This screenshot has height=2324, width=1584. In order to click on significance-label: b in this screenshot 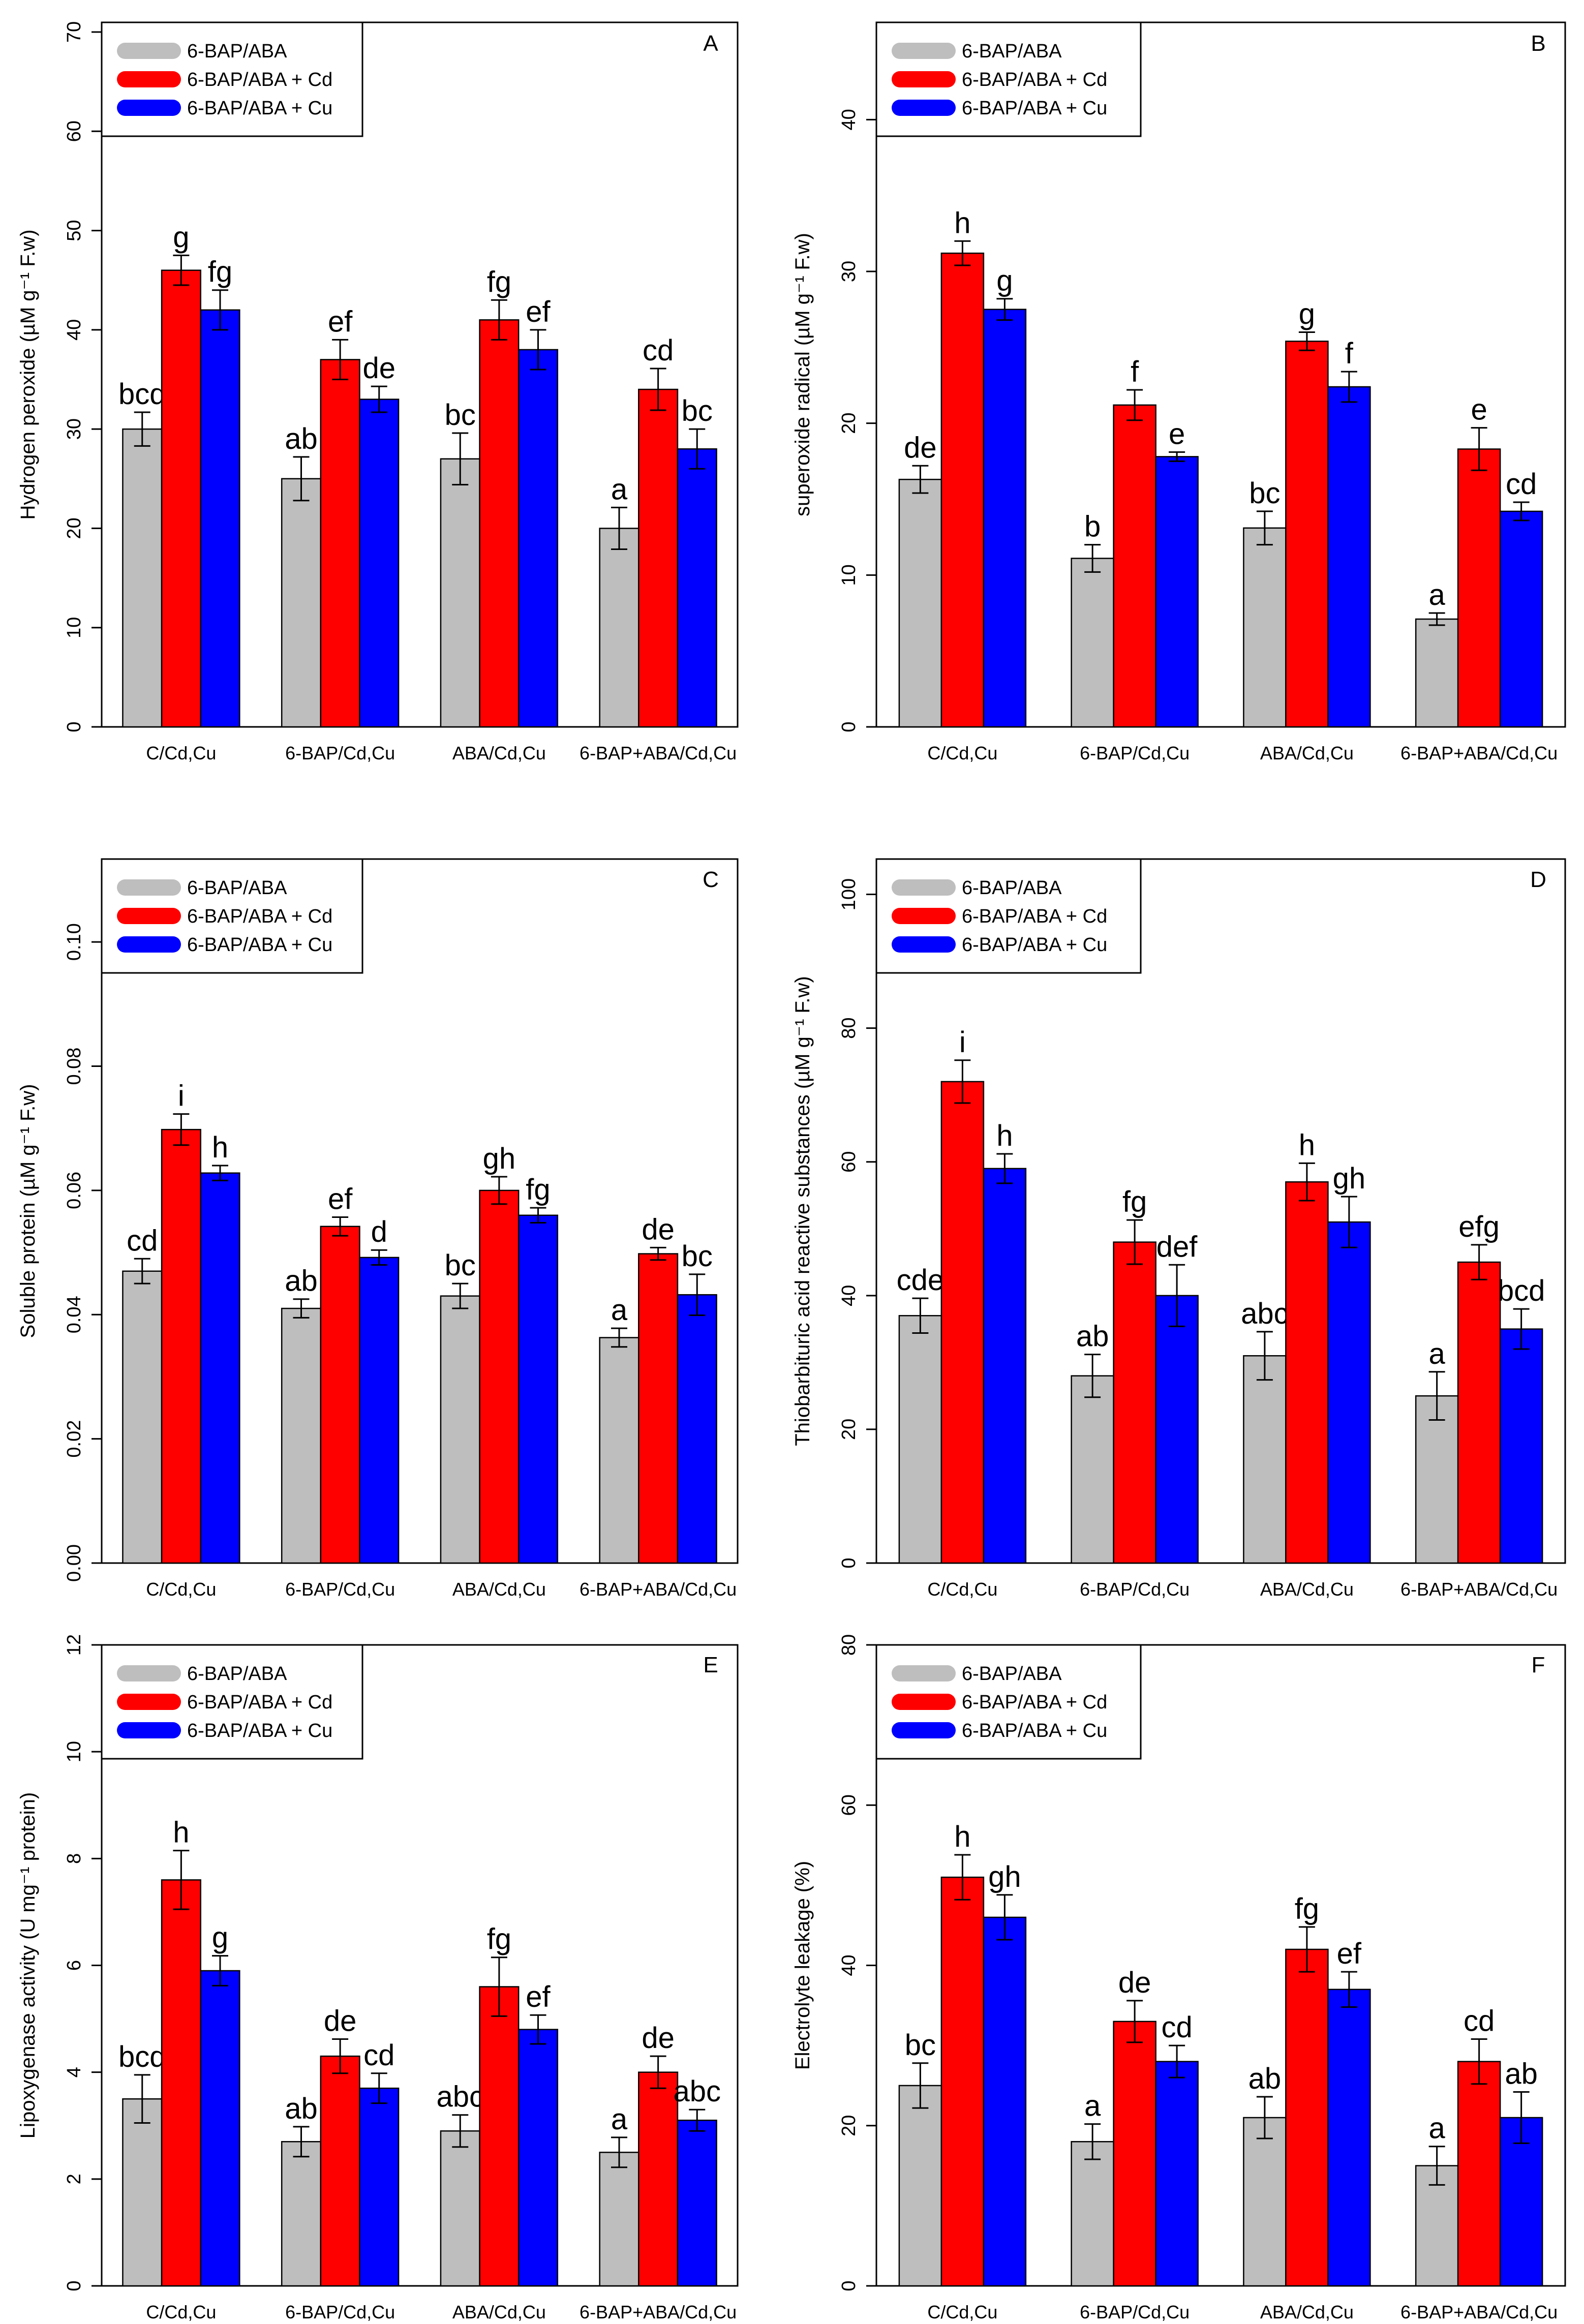, I will do `click(1092, 526)`.